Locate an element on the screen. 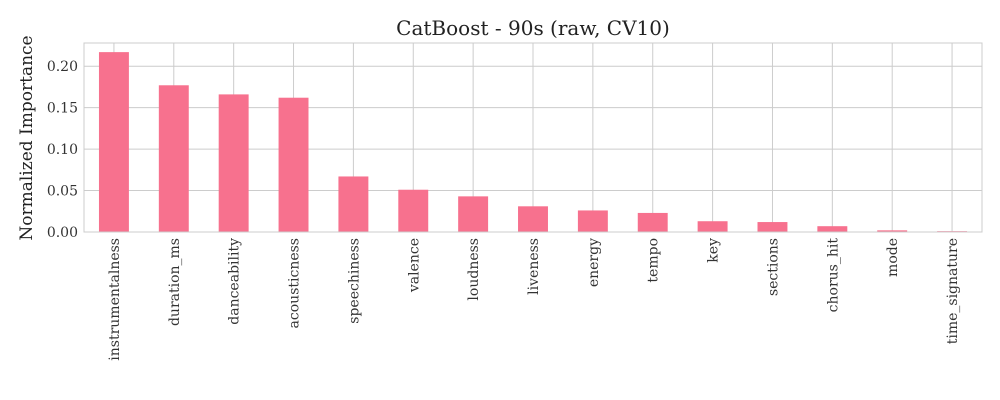 This screenshot has width=1000, height=400. bar-speechiness is located at coordinates (353, 204).